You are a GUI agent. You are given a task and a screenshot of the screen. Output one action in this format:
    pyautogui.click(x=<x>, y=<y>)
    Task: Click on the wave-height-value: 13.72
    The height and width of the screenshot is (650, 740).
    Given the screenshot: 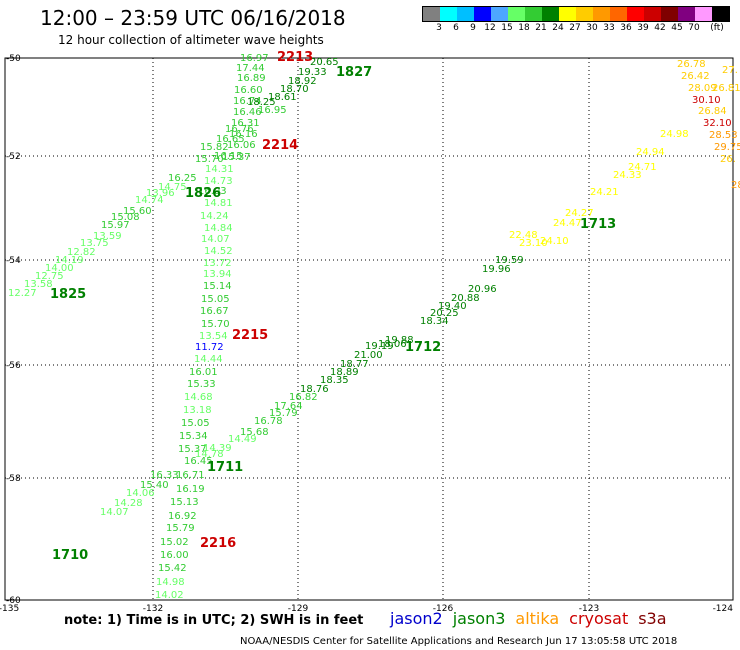 What is the action you would take?
    pyautogui.click(x=217, y=263)
    